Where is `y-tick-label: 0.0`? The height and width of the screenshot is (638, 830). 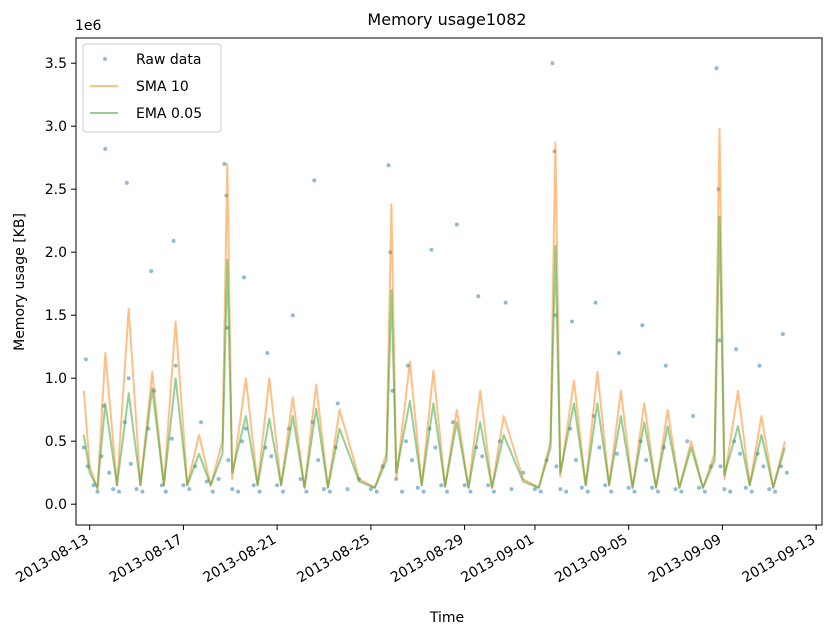
y-tick-label: 0.0 is located at coordinates (56, 505).